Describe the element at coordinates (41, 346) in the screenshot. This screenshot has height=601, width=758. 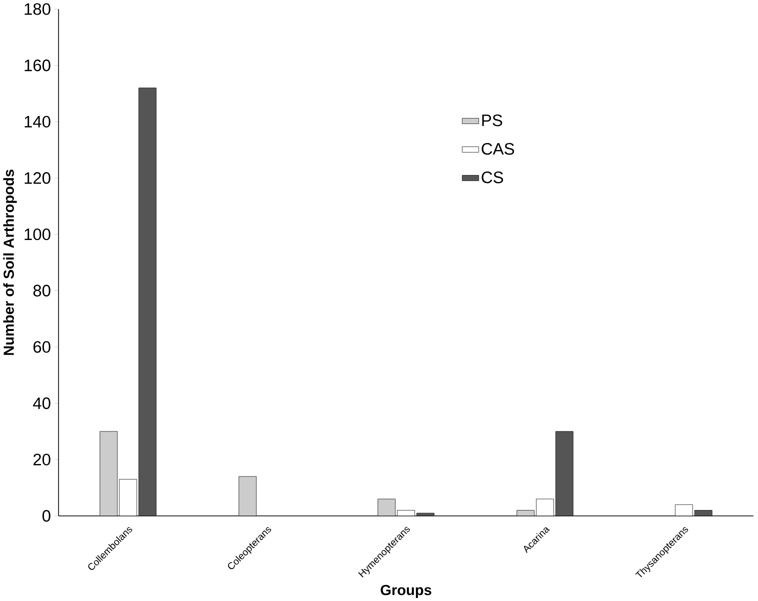
I see `y-tick-label: 60` at that location.